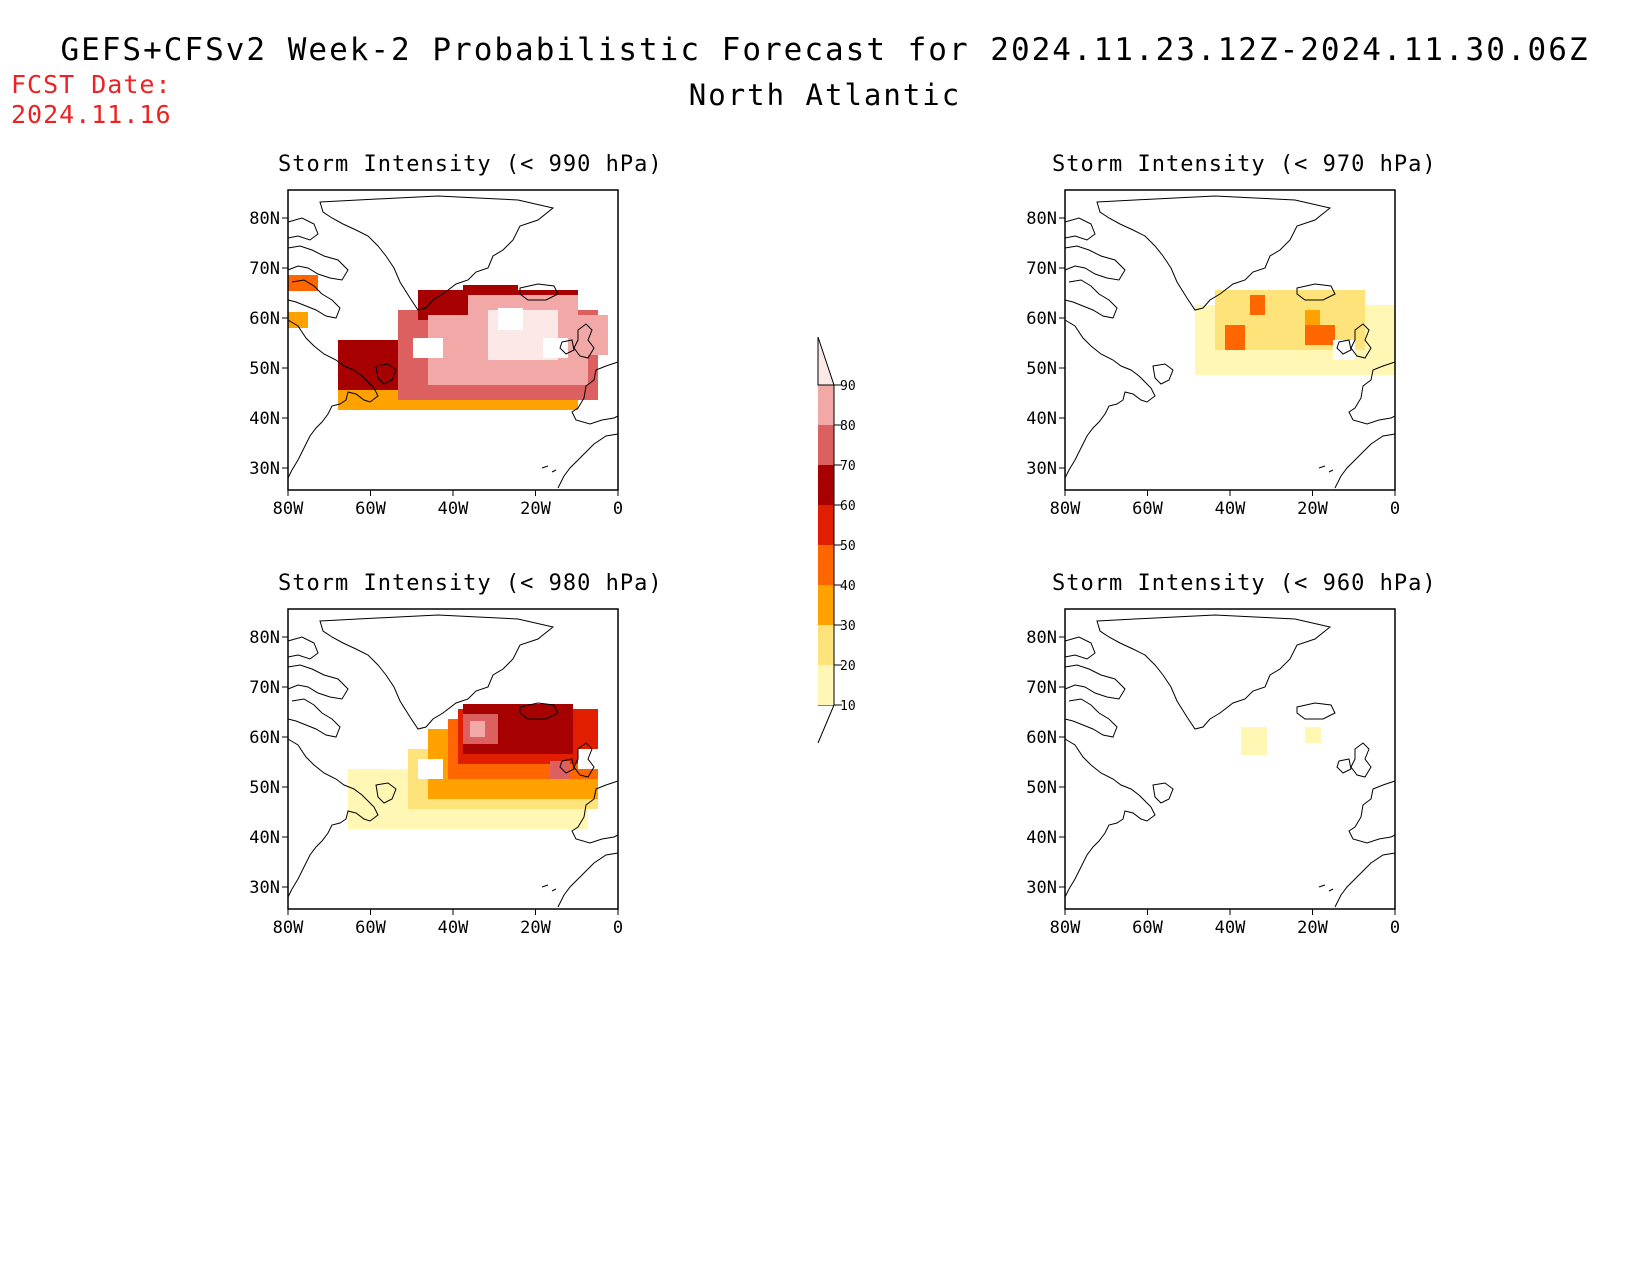 This screenshot has width=1650, height=1275. I want to click on region-subtitle: North Atlantic, so click(825, 95).